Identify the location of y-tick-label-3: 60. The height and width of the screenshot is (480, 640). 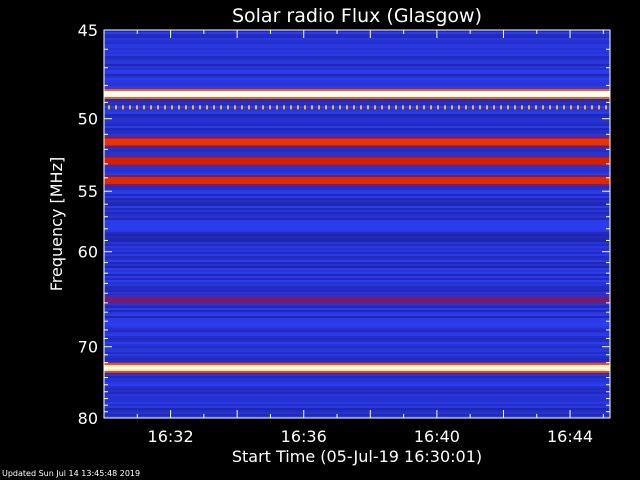
(88, 252).